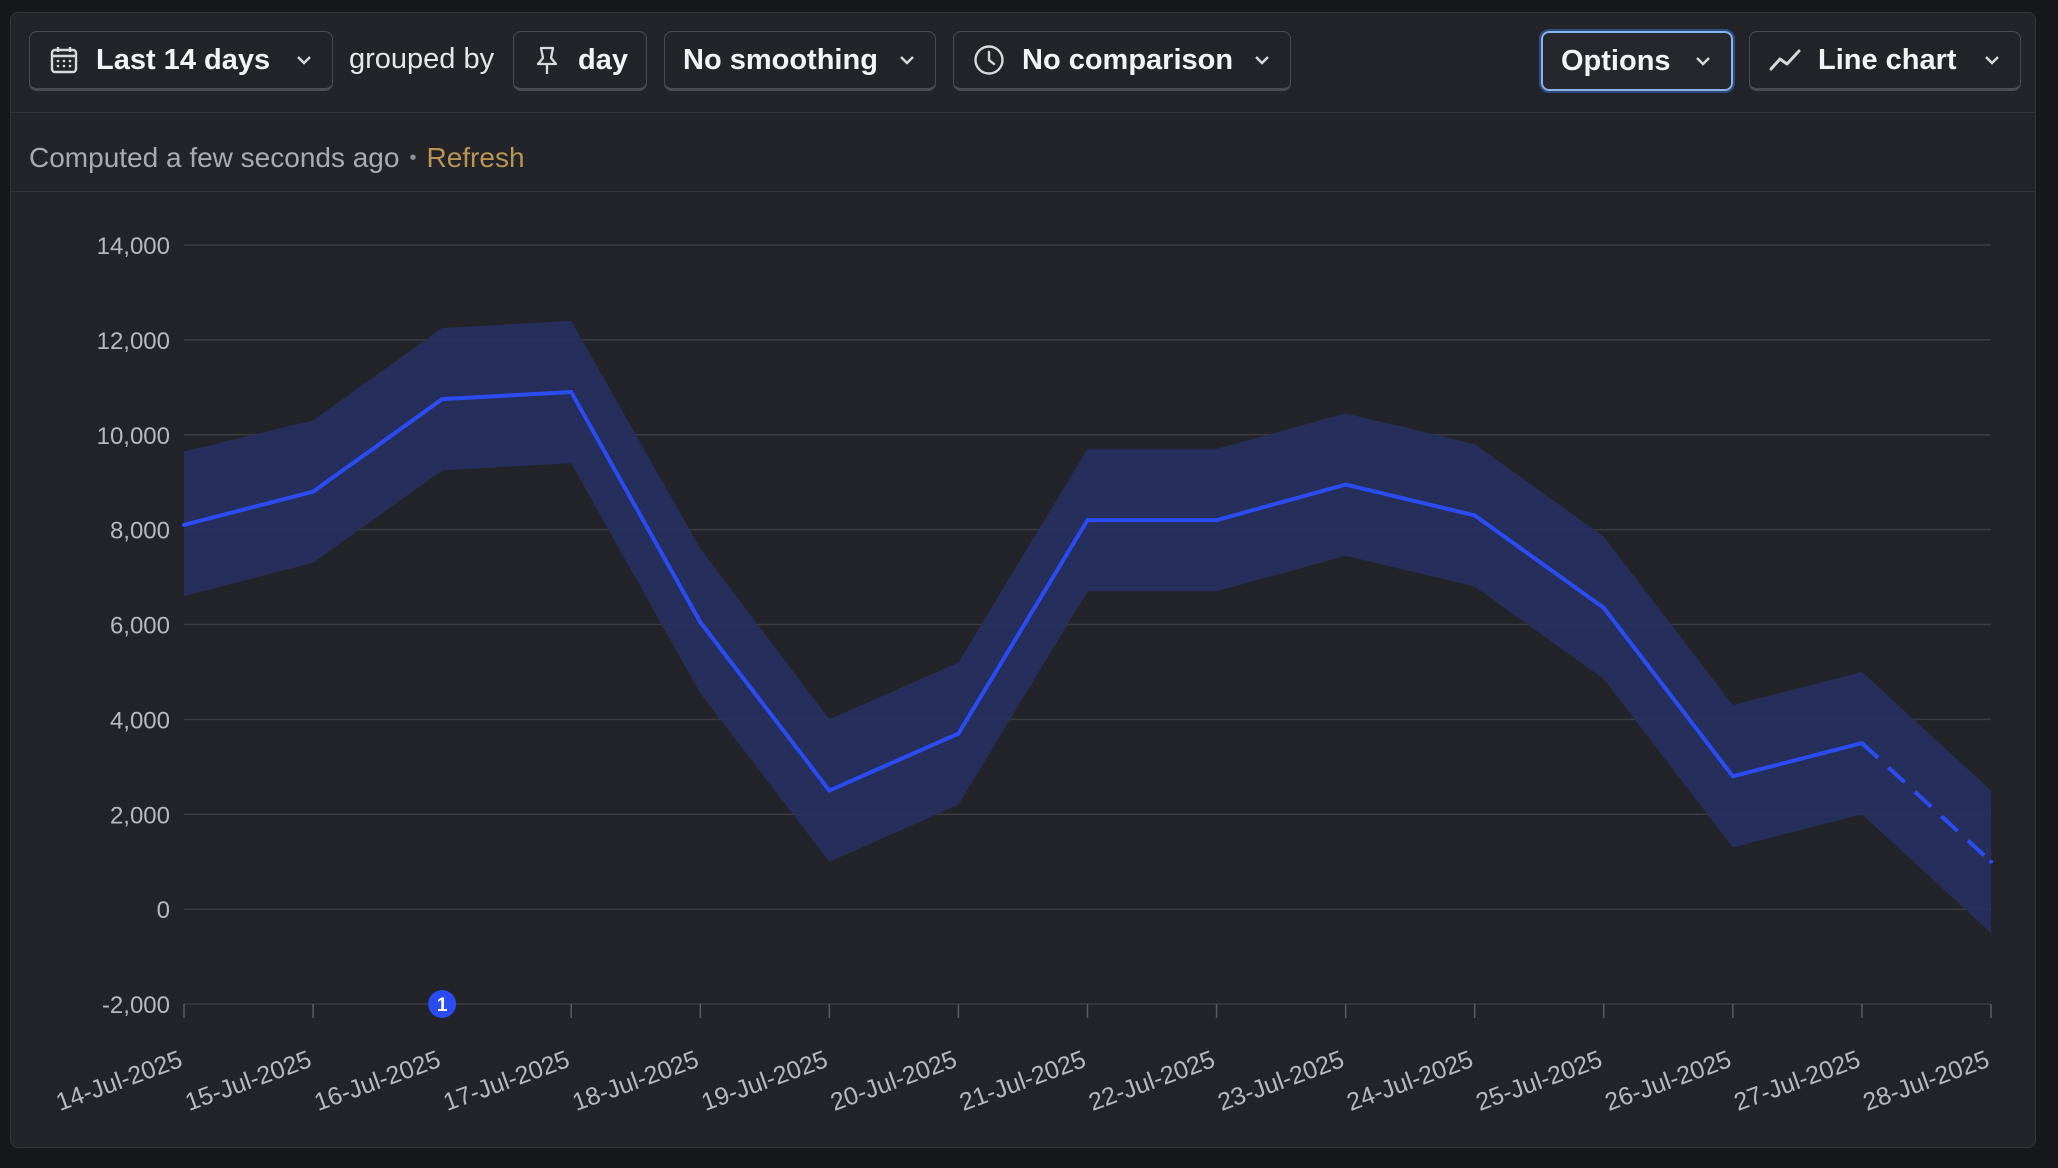 The height and width of the screenshot is (1168, 2058). Describe the element at coordinates (133, 341) in the screenshot. I see `y-tick-label: 12,000` at that location.